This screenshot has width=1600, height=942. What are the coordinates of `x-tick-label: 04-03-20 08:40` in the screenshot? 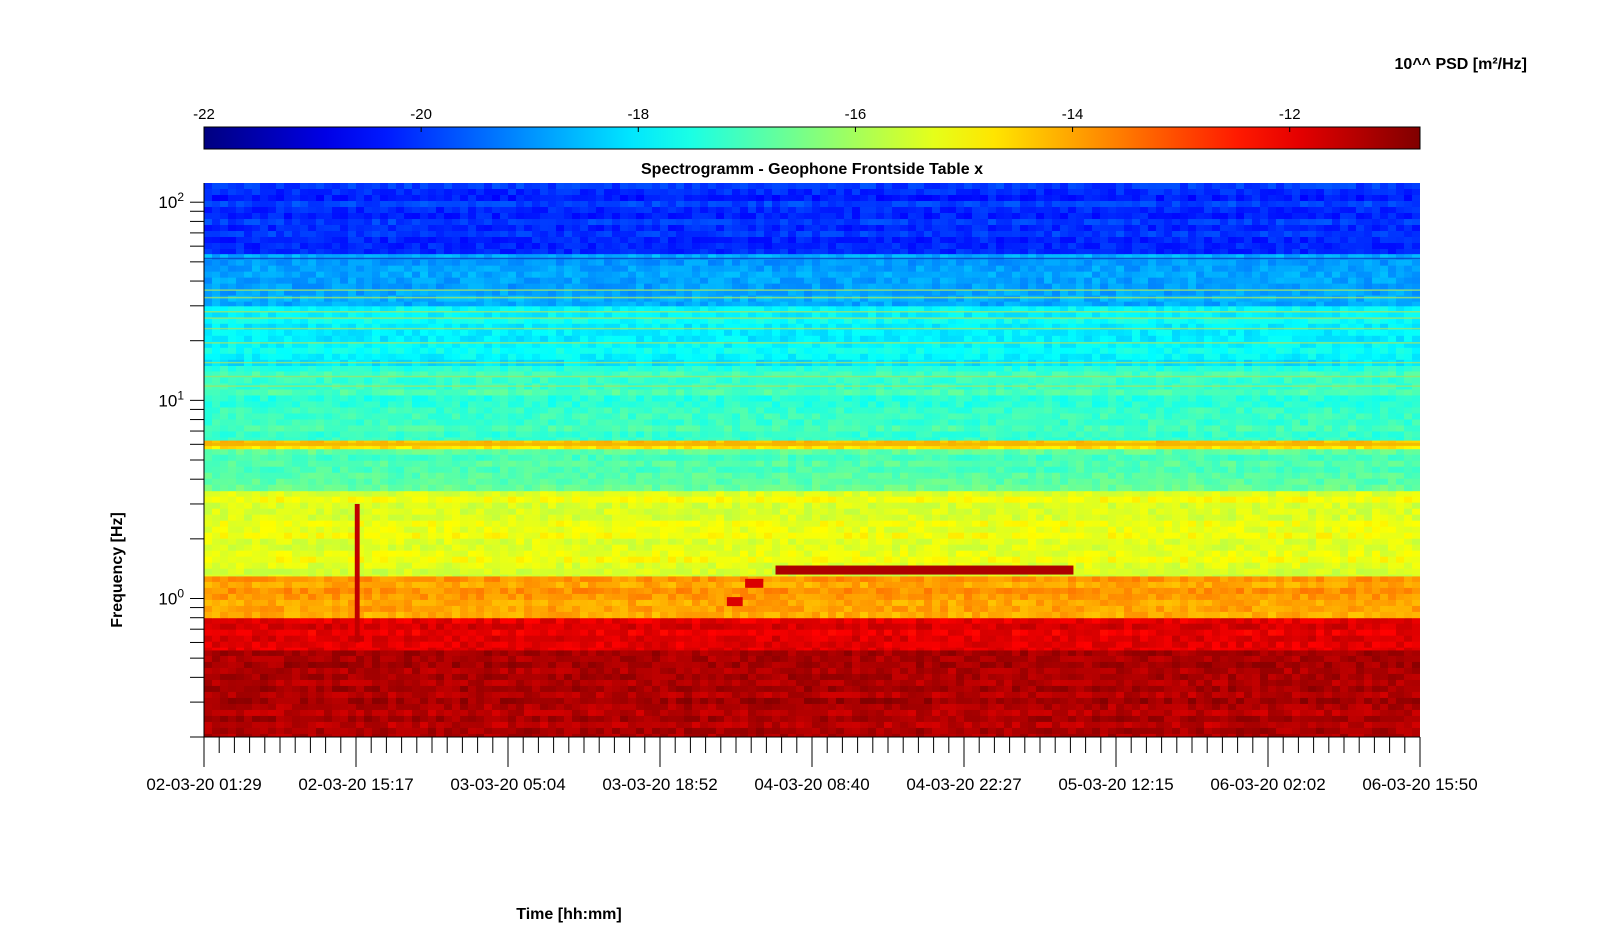 It's located at (811, 784).